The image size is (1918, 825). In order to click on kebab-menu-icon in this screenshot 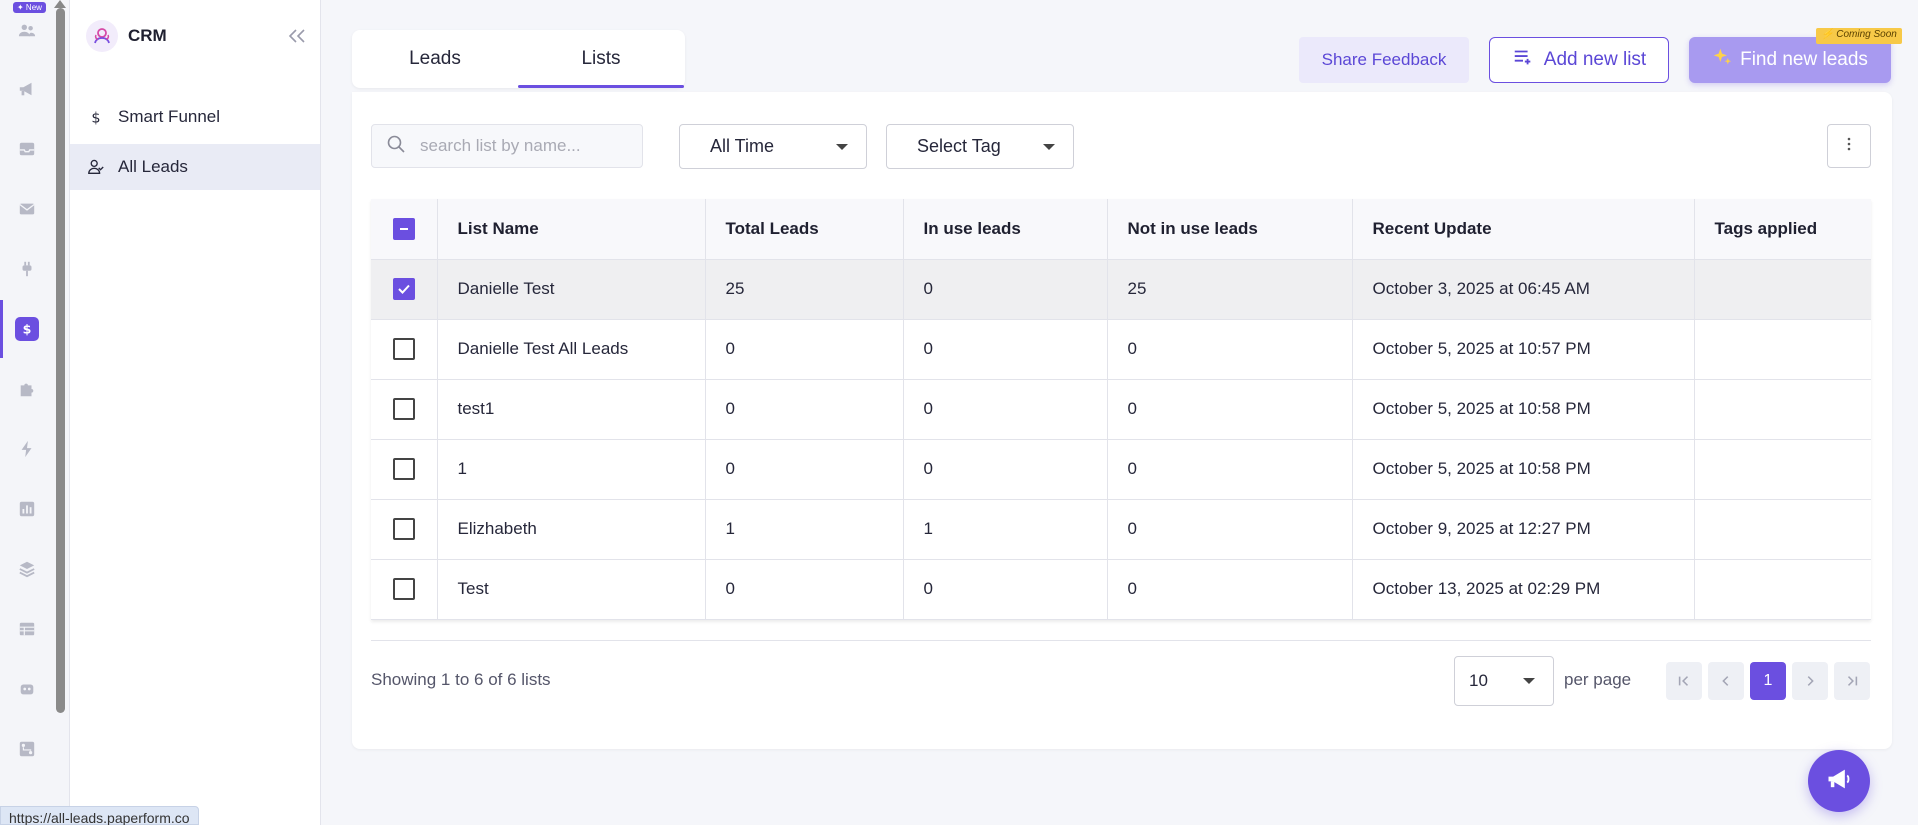, I will do `click(1849, 146)`.